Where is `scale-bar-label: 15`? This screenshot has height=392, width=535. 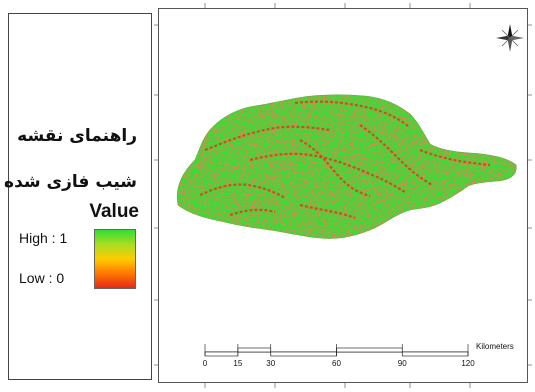 scale-bar-label: 15 is located at coordinates (237, 363).